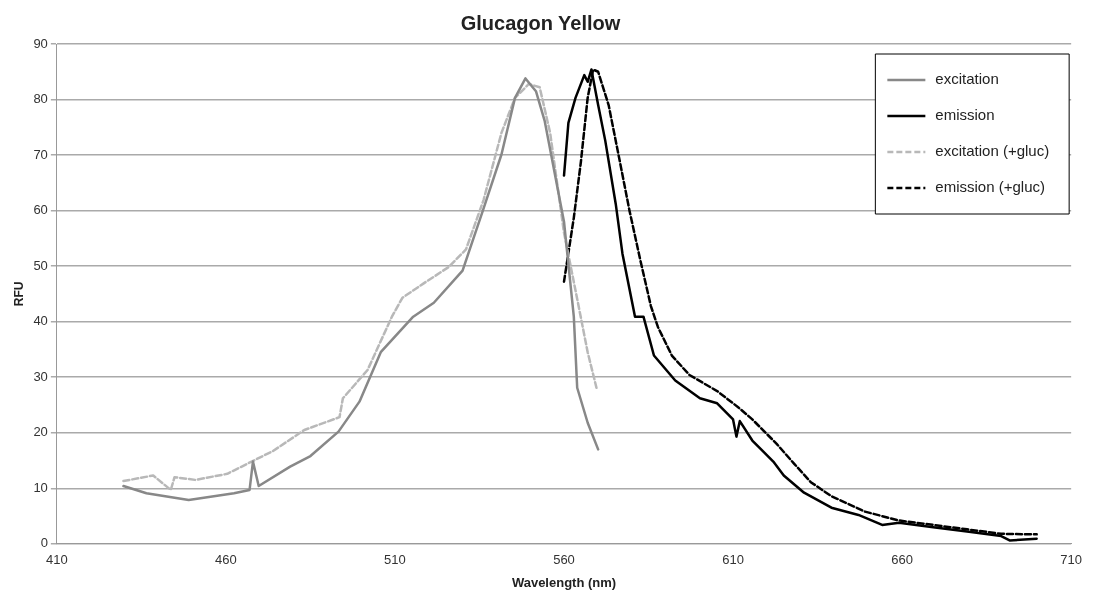 This screenshot has width=1093, height=603. Describe the element at coordinates (18, 294) in the screenshot. I see `y-axis-title: RFU` at that location.